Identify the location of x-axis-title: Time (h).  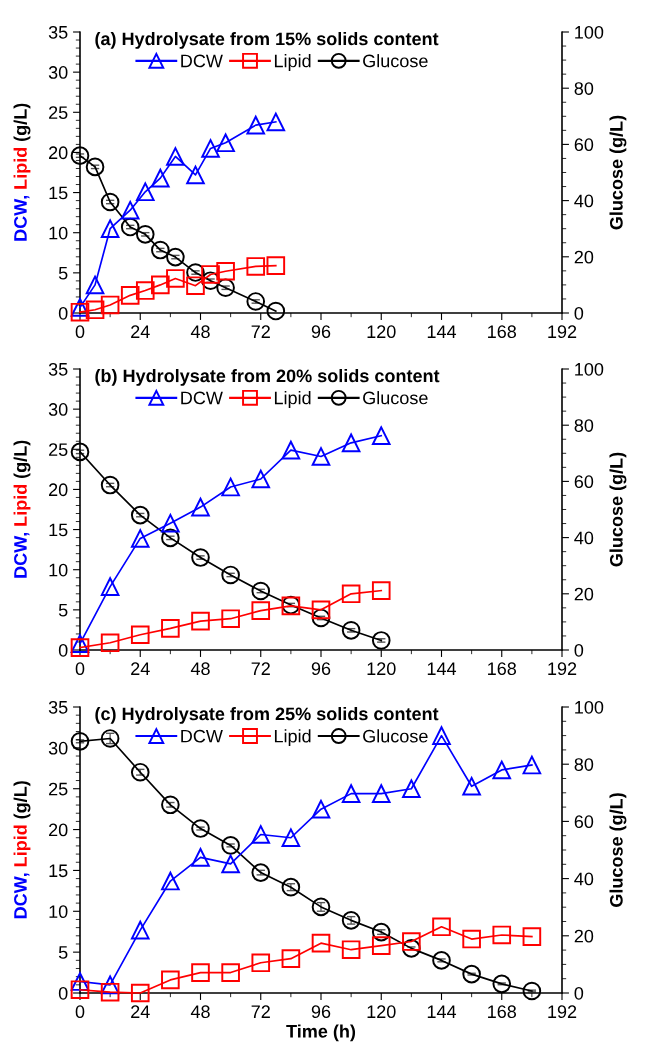
(321, 1033).